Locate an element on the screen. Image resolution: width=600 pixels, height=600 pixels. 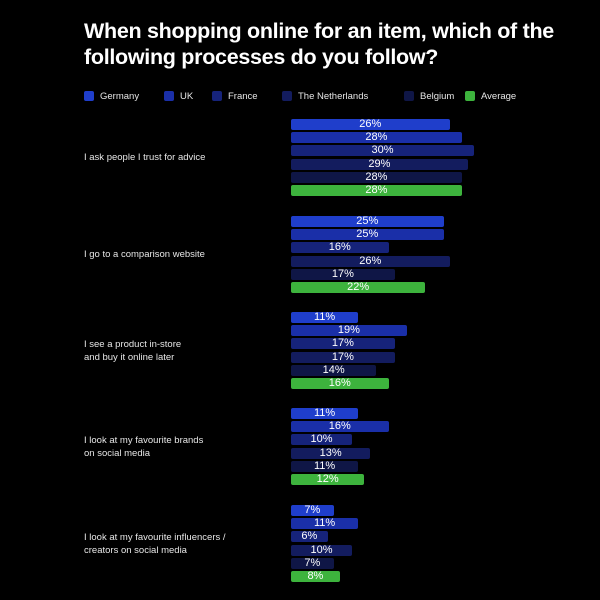
bar: 19% is located at coordinates (349, 330).